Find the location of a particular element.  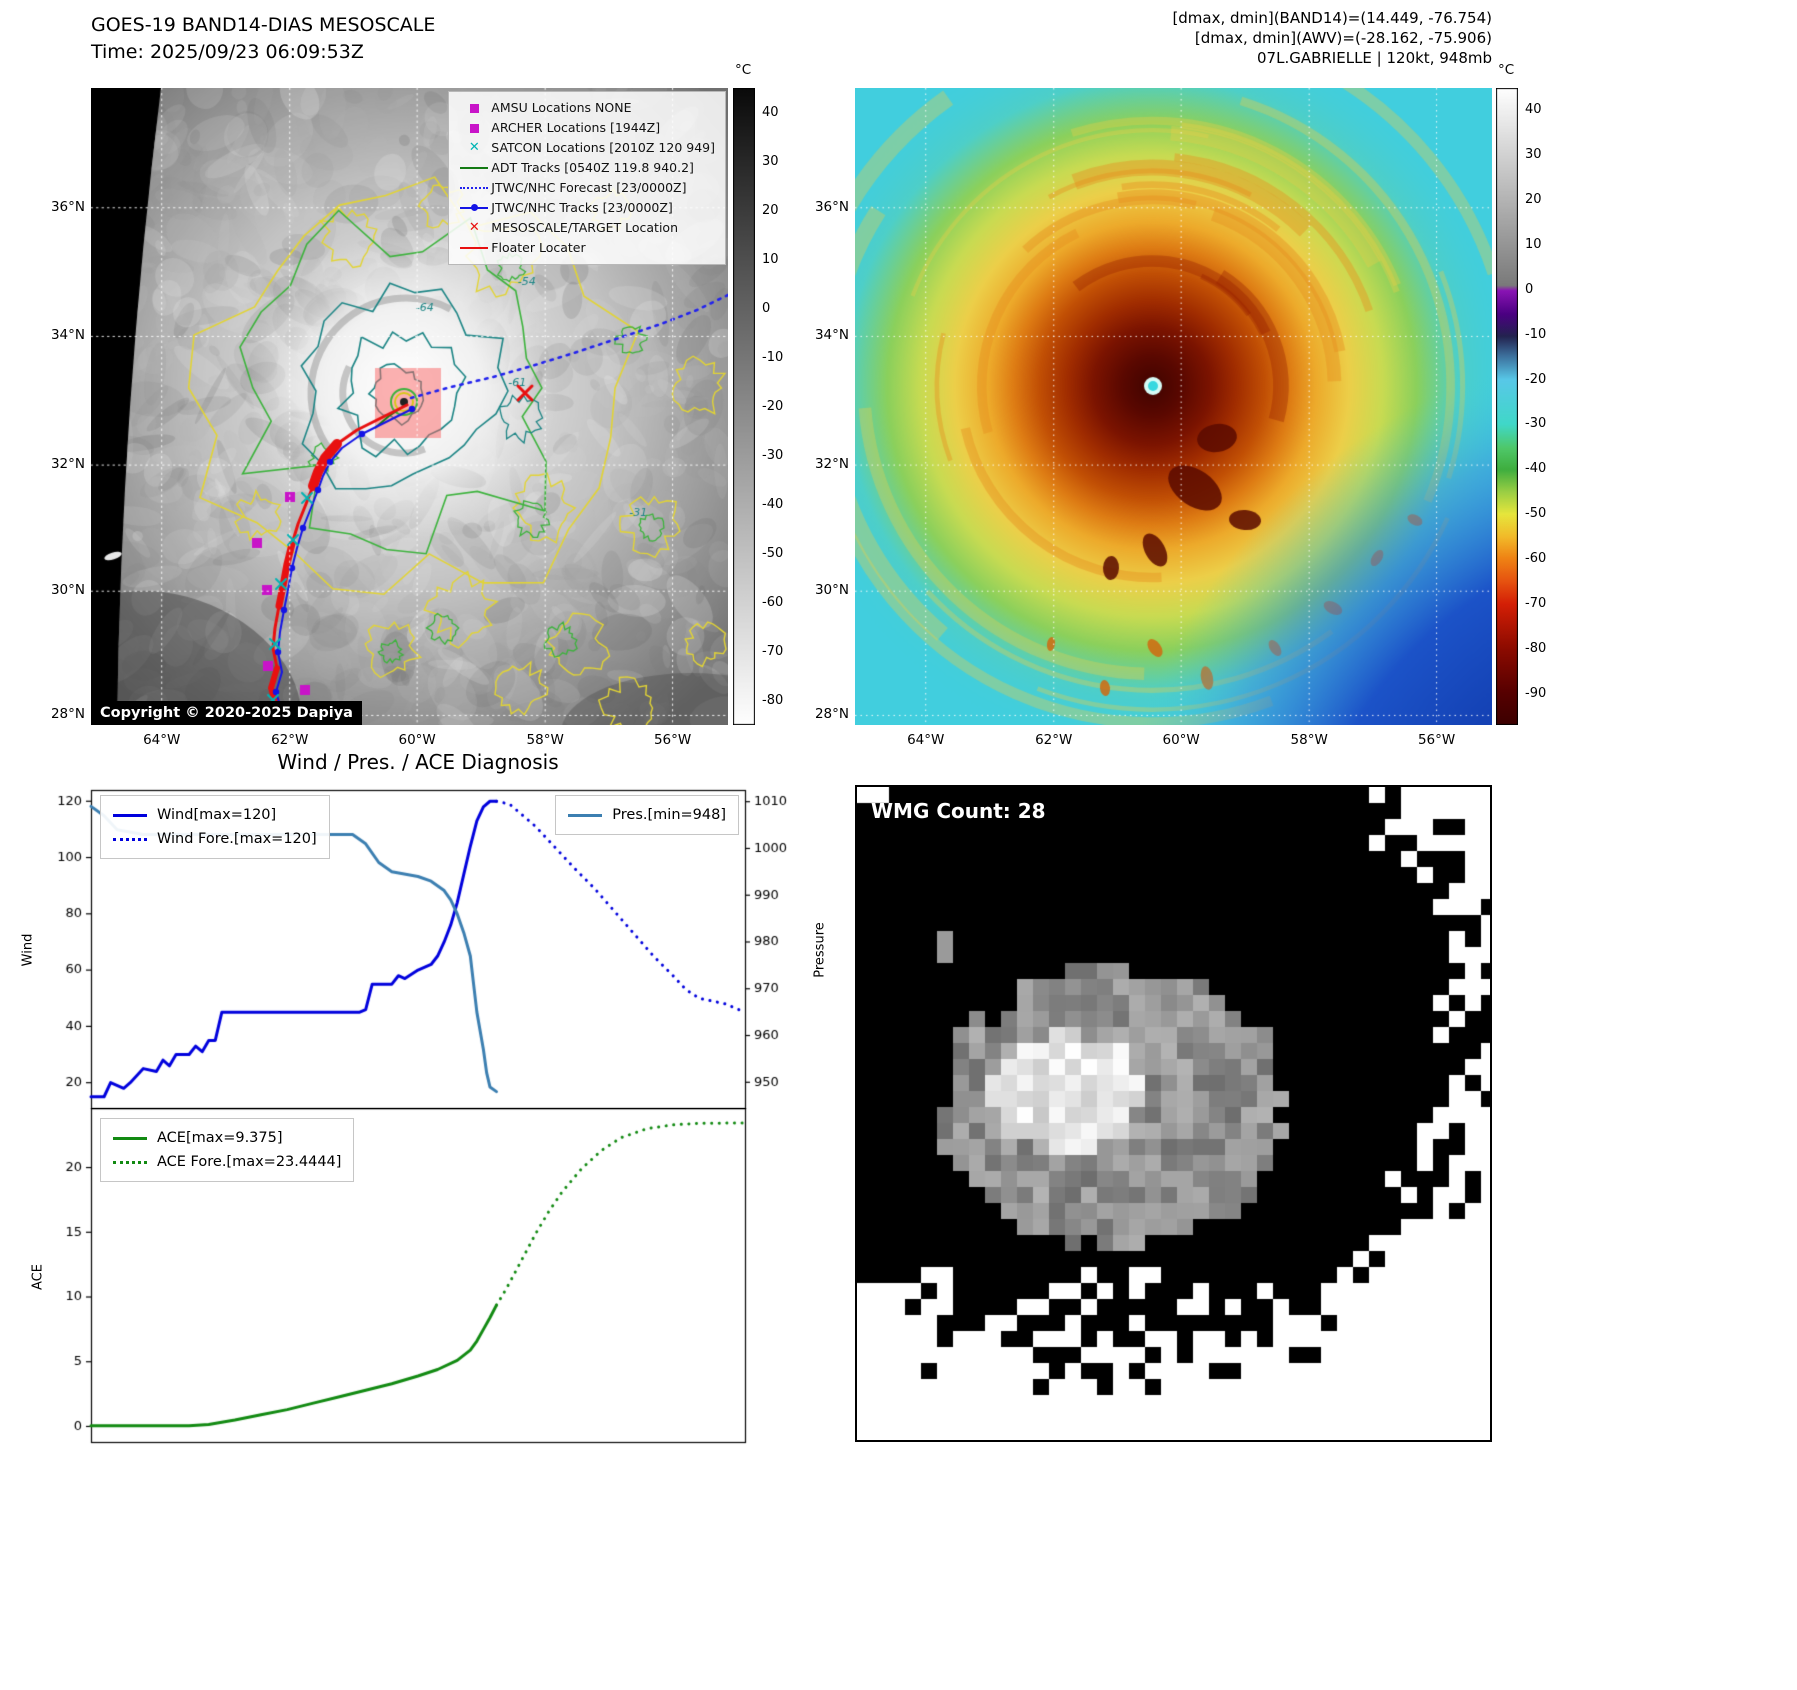

legend-label: MESOSCALE/TARGET Location is located at coordinates (585, 227).